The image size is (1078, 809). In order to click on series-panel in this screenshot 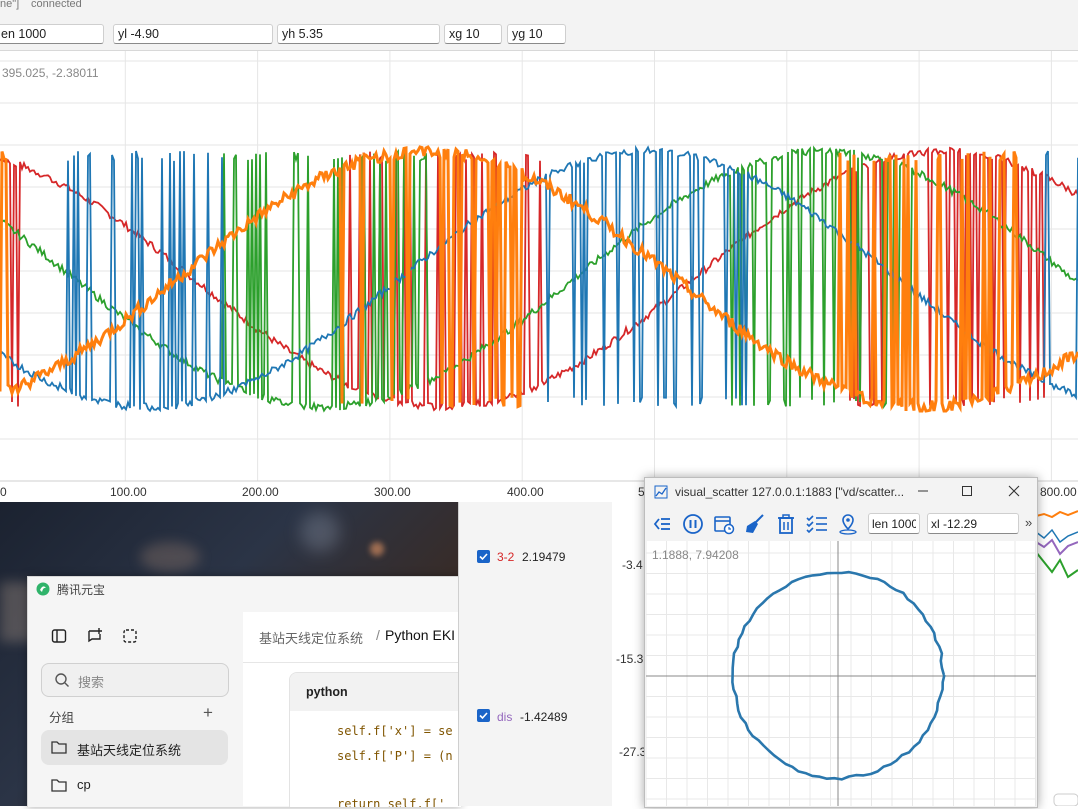, I will do `click(536, 654)`.